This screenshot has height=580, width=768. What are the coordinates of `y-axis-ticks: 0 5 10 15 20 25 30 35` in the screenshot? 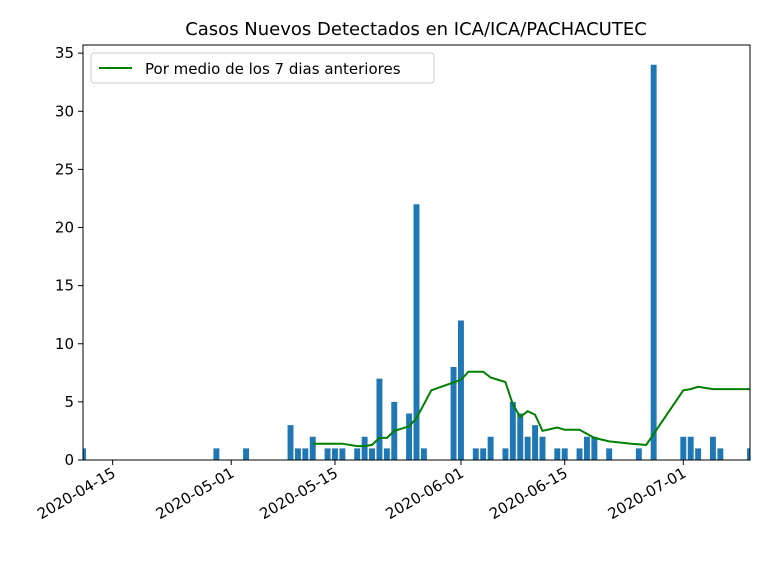 It's located at (69, 256).